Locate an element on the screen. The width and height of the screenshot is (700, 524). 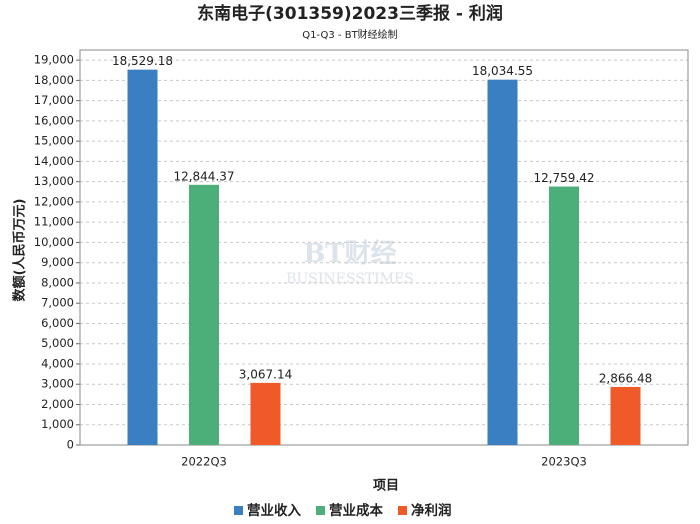
x-tick-label: 2023Q3 is located at coordinates (564, 462).